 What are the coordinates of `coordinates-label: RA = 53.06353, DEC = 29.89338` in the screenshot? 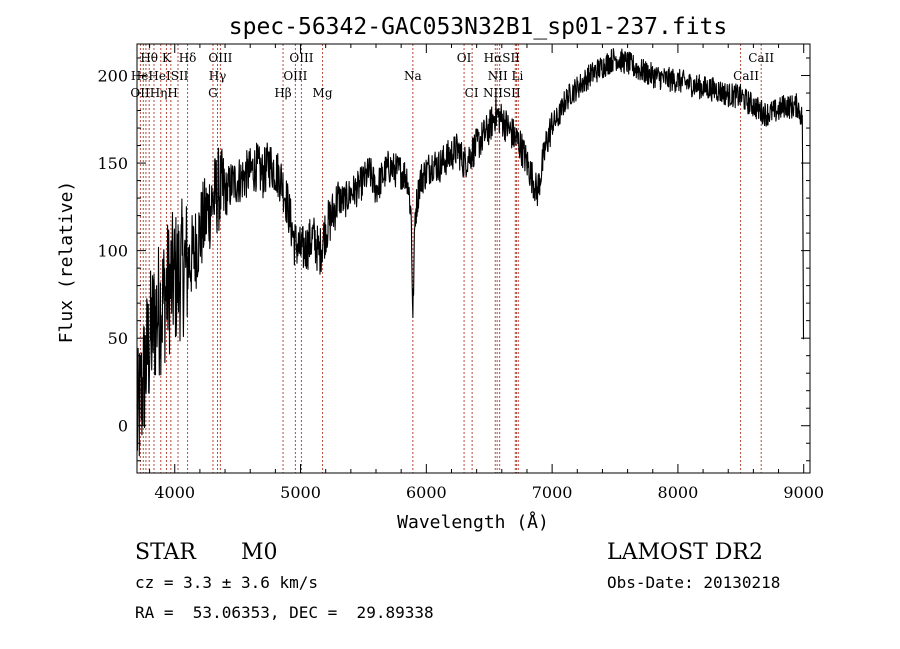 It's located at (284, 612).